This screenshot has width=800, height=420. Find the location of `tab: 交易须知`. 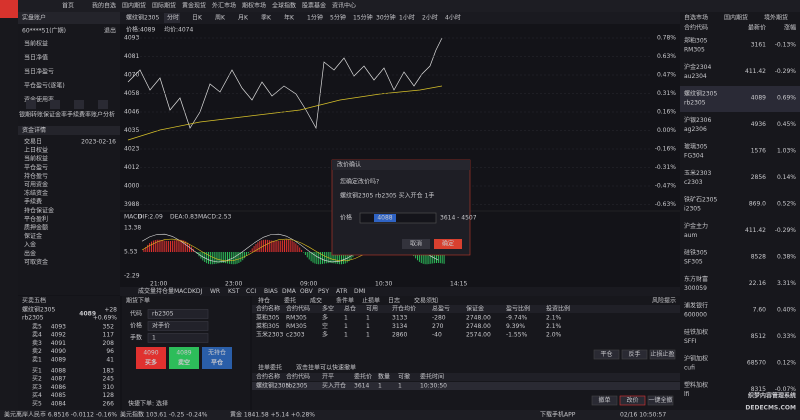

tab: 交易须知 is located at coordinates (426, 301).